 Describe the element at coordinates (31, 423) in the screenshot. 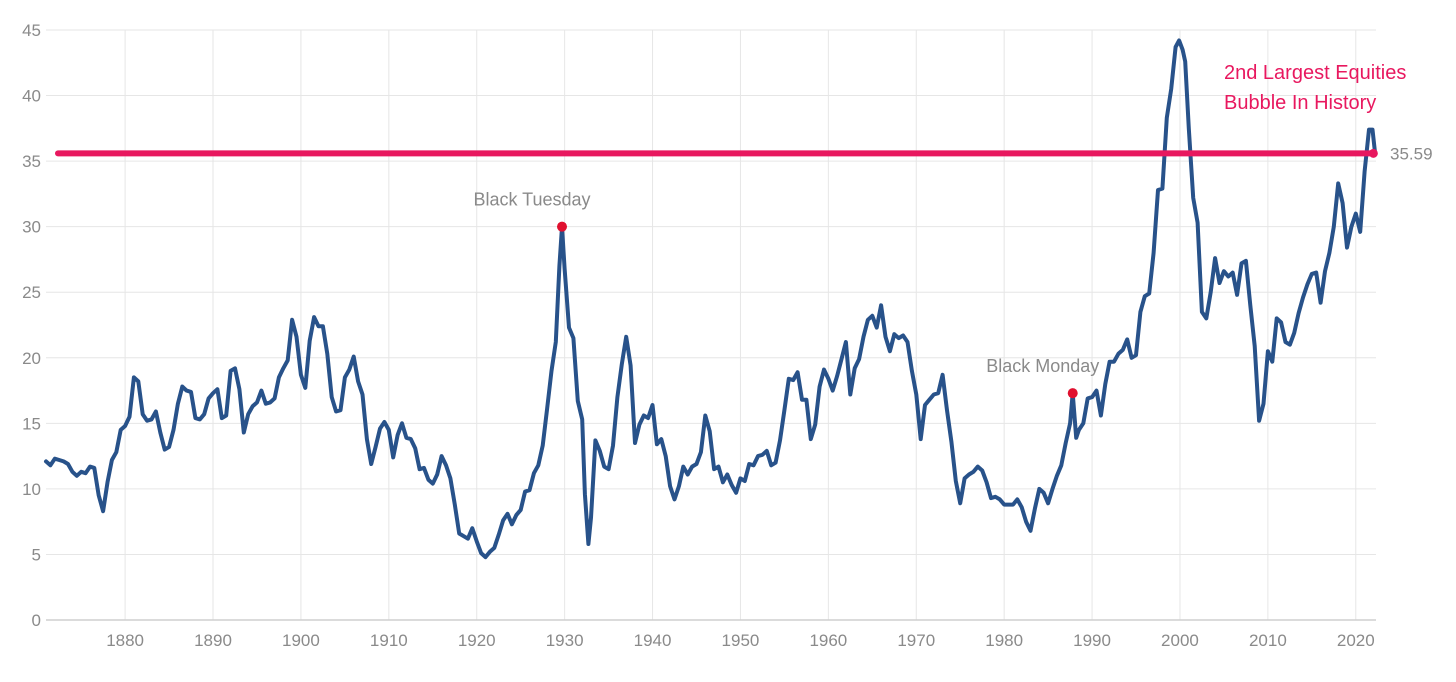

I see `y-tick-label: 15` at that location.